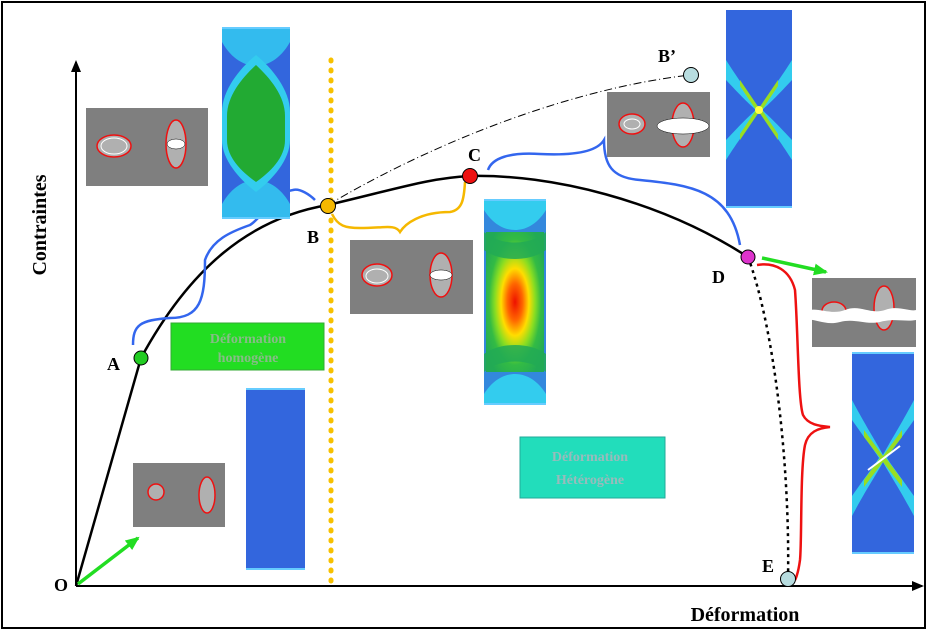 The image size is (927, 630). What do you see at coordinates (748, 257) in the screenshot?
I see `point-D-marker` at bounding box center [748, 257].